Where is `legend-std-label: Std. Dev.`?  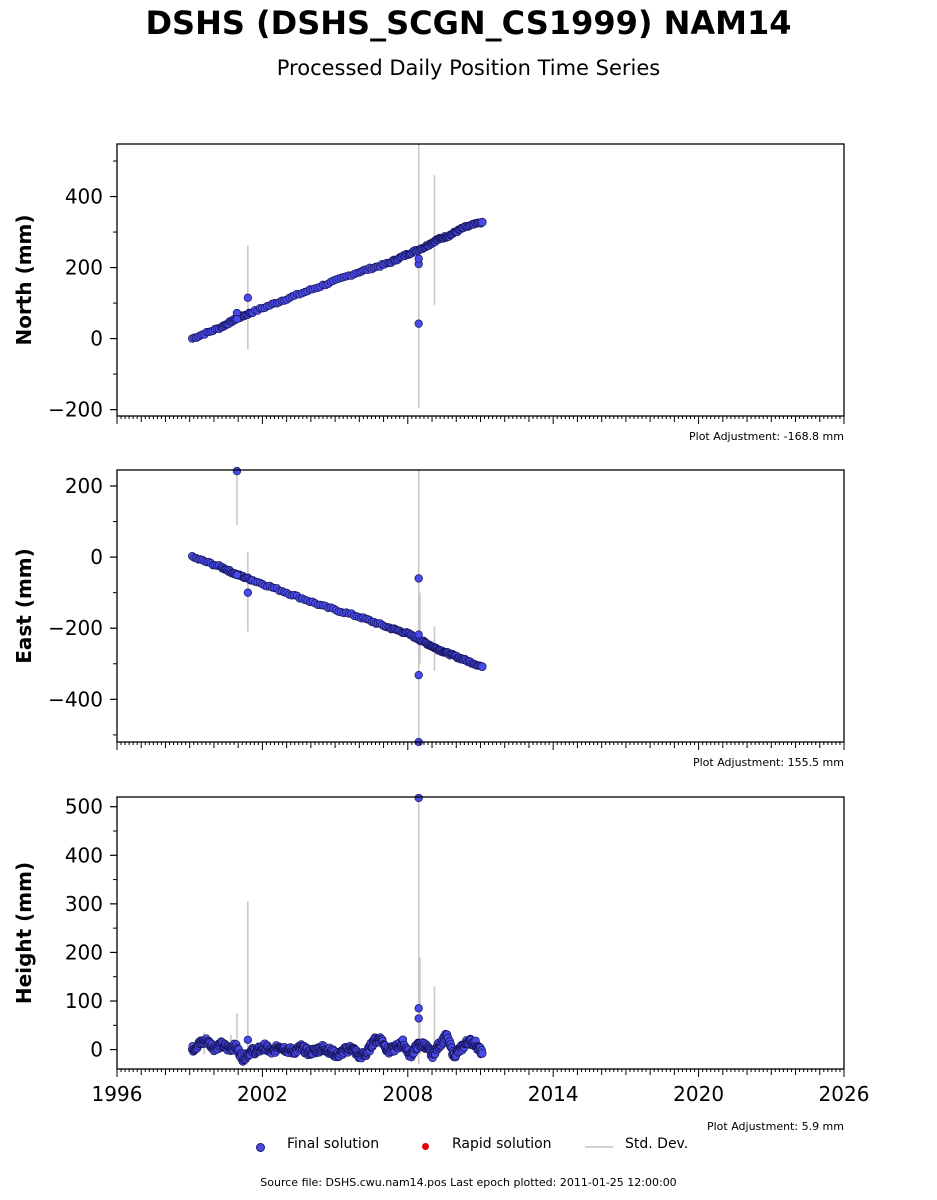 legend-std-label: Std. Dev. is located at coordinates (657, 1144).